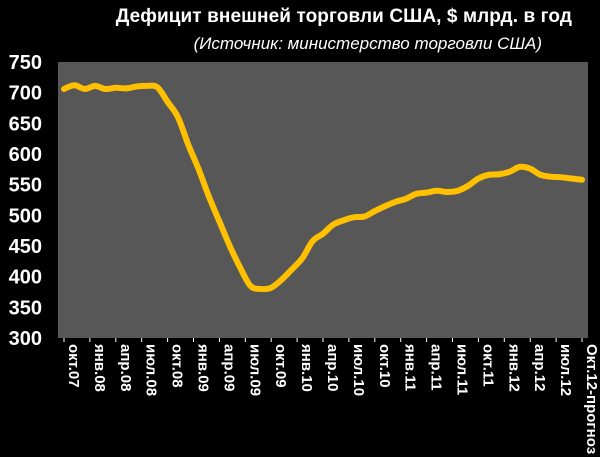 This screenshot has width=600, height=457. What do you see at coordinates (25, 278) in the screenshot?
I see `y-tick-label: 400` at bounding box center [25, 278].